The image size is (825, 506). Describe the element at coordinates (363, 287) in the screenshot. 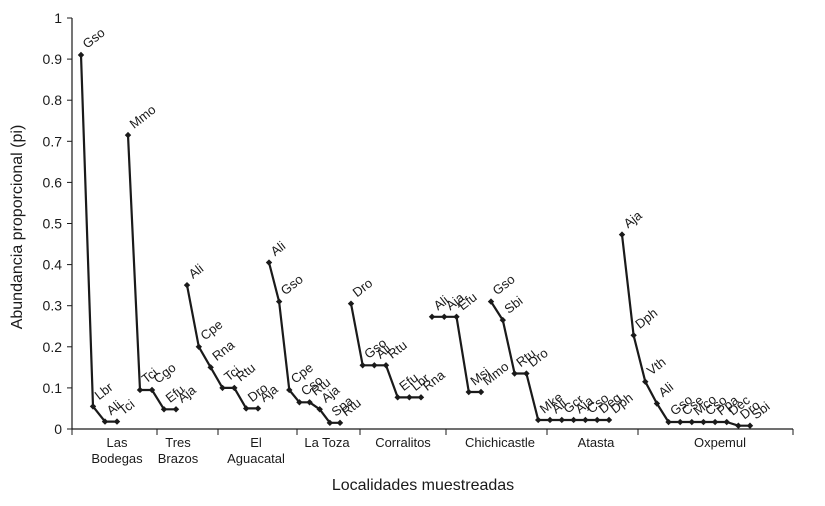

I see `data-point-label: Dro` at that location.